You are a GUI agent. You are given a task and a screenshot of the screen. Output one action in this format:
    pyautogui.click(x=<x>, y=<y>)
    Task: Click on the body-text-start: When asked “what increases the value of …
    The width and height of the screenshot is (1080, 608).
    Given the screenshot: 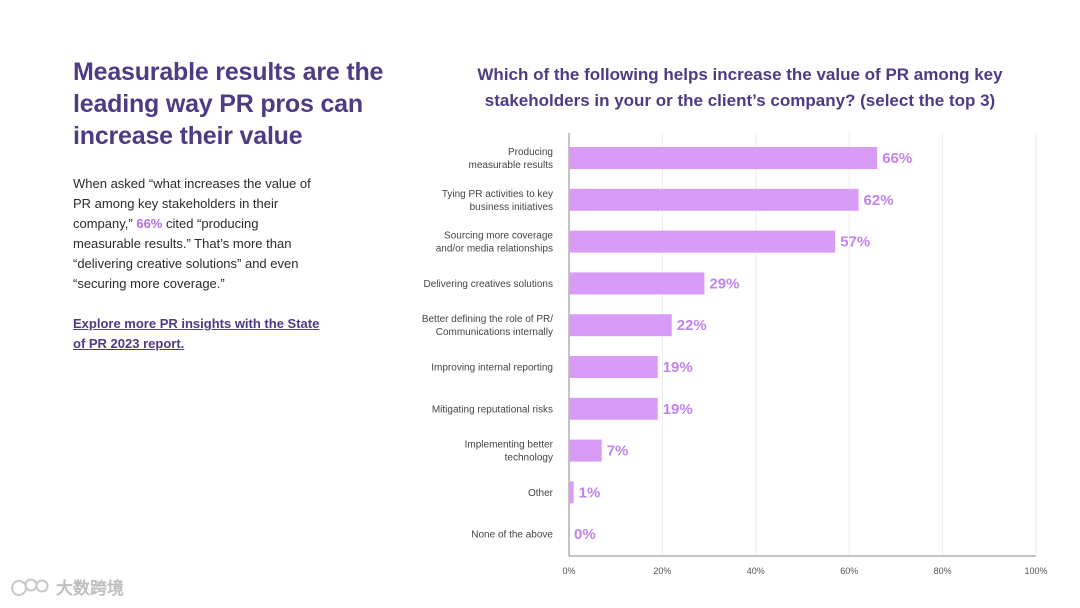 What is the action you would take?
    pyautogui.click(x=192, y=203)
    